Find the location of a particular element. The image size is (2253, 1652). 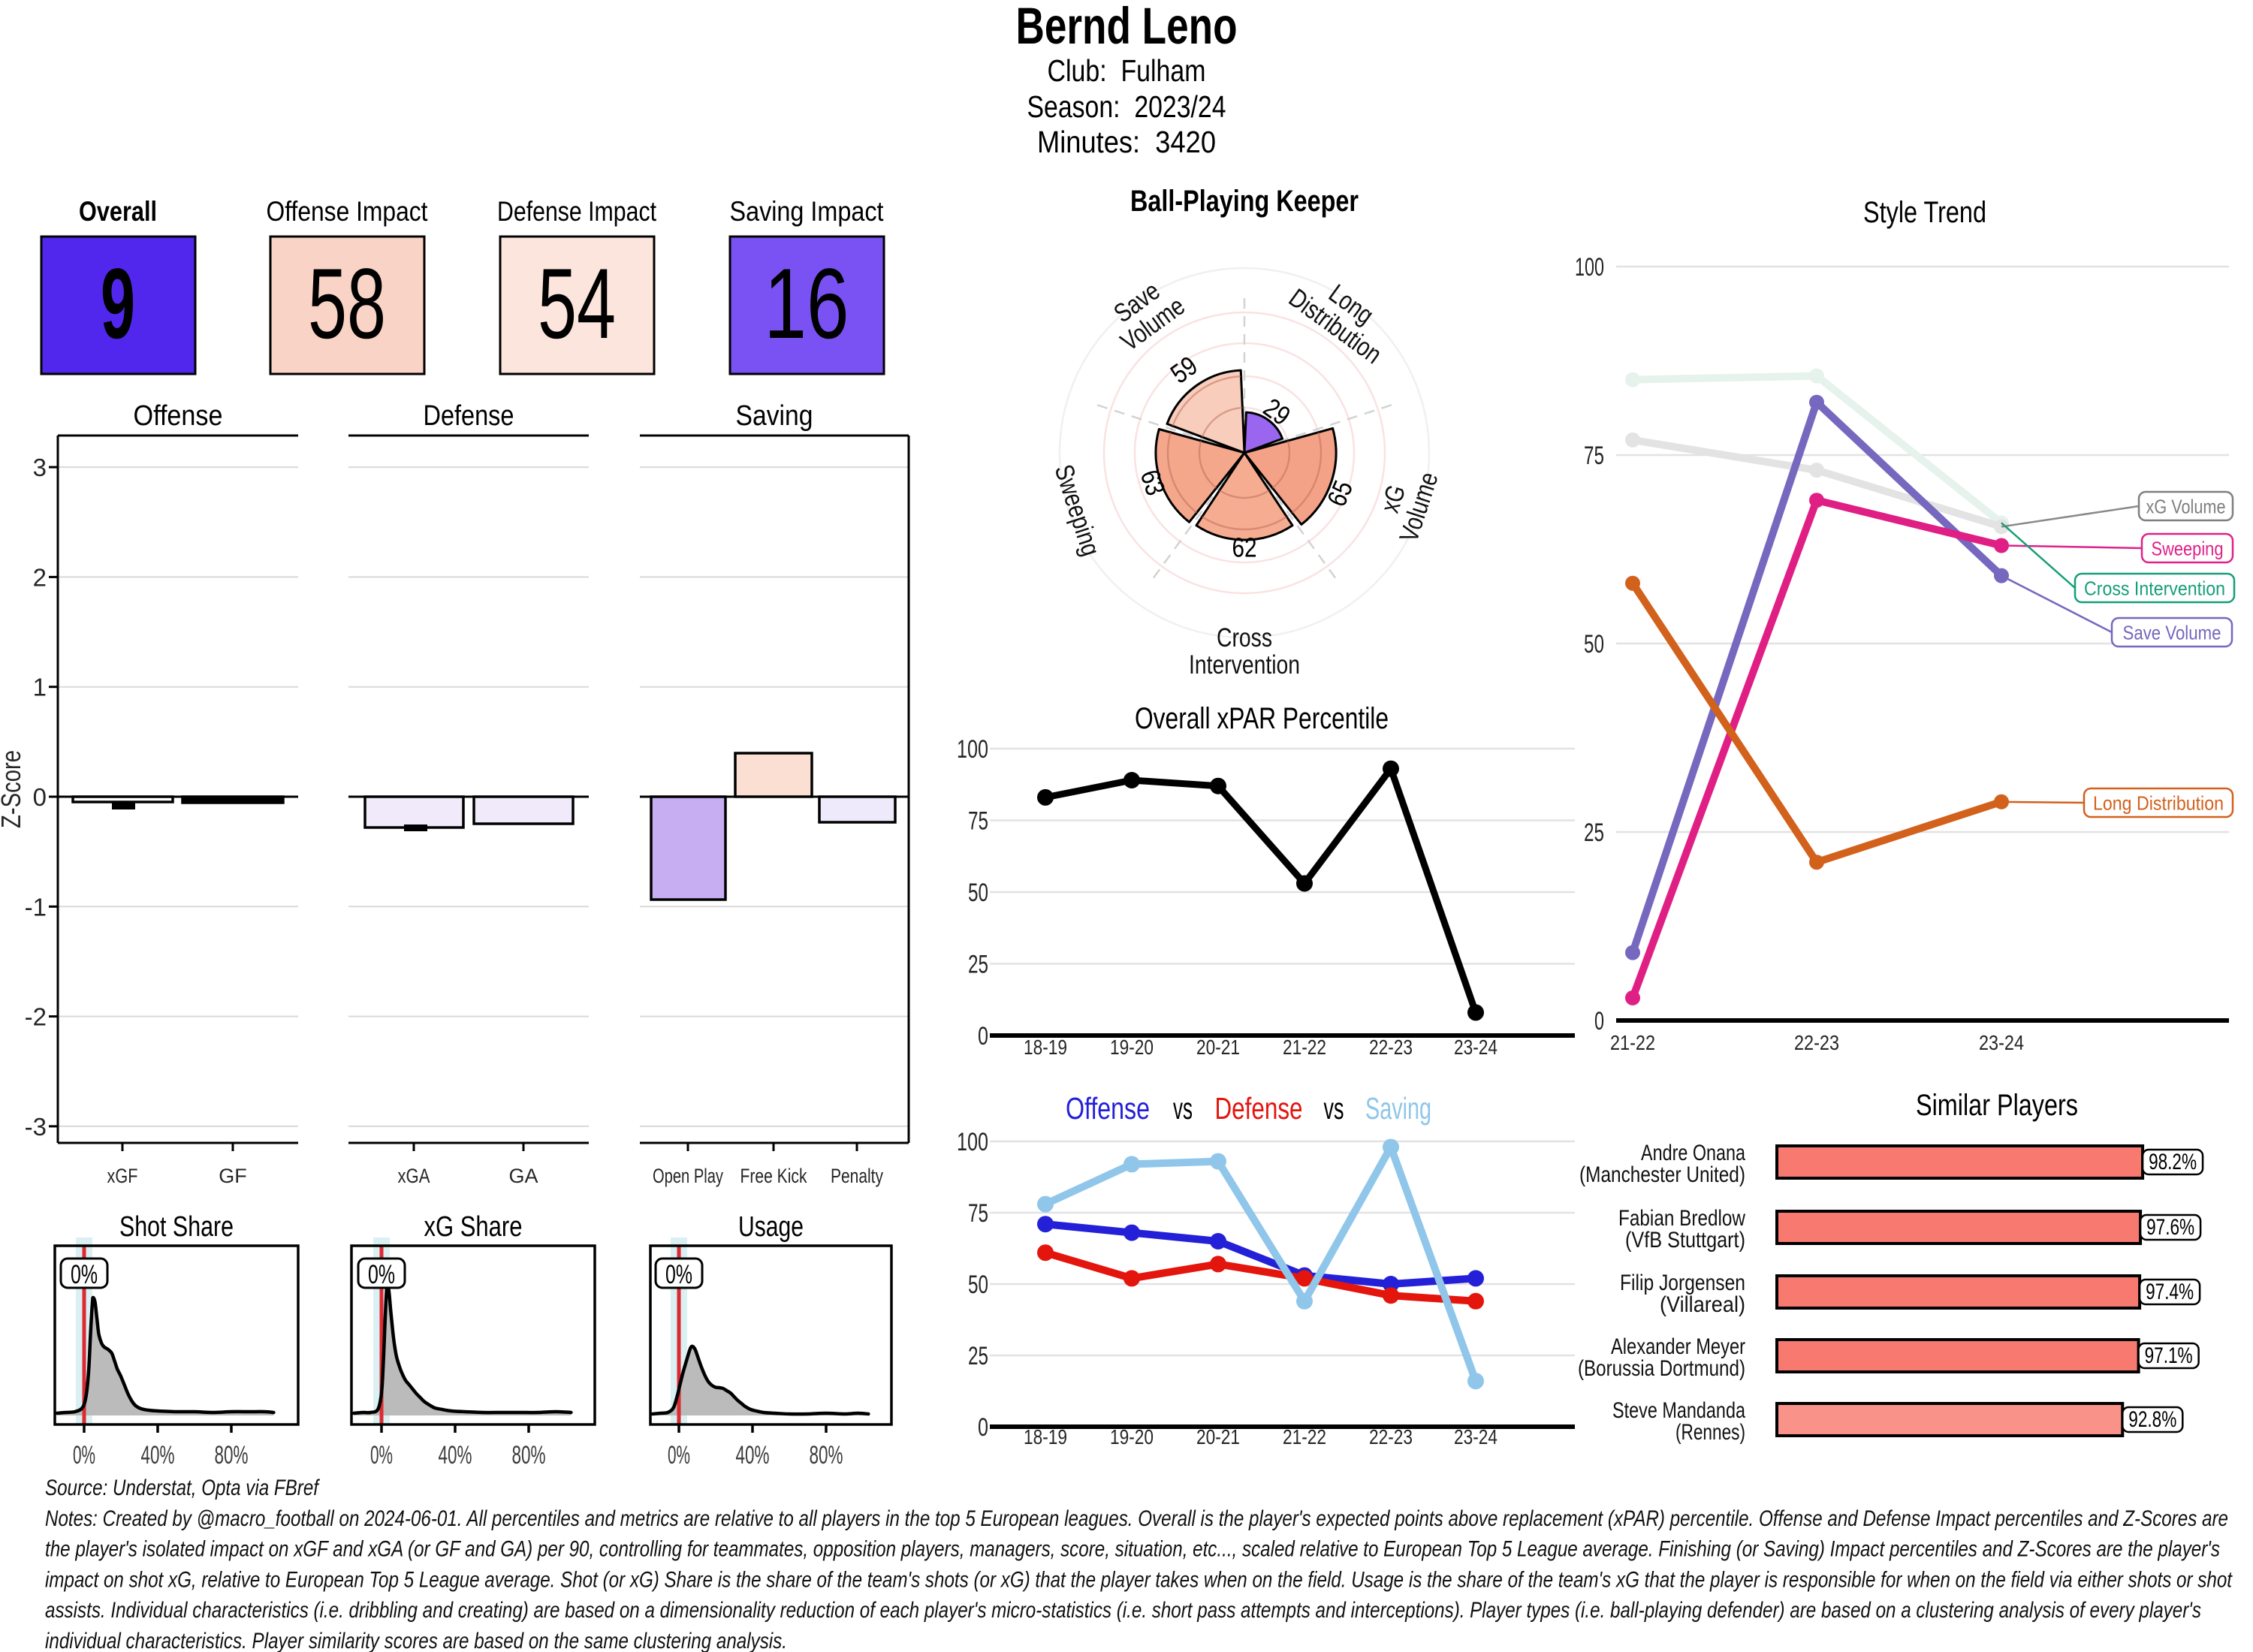

svg-text: 62 is located at coordinates (1245, 547).